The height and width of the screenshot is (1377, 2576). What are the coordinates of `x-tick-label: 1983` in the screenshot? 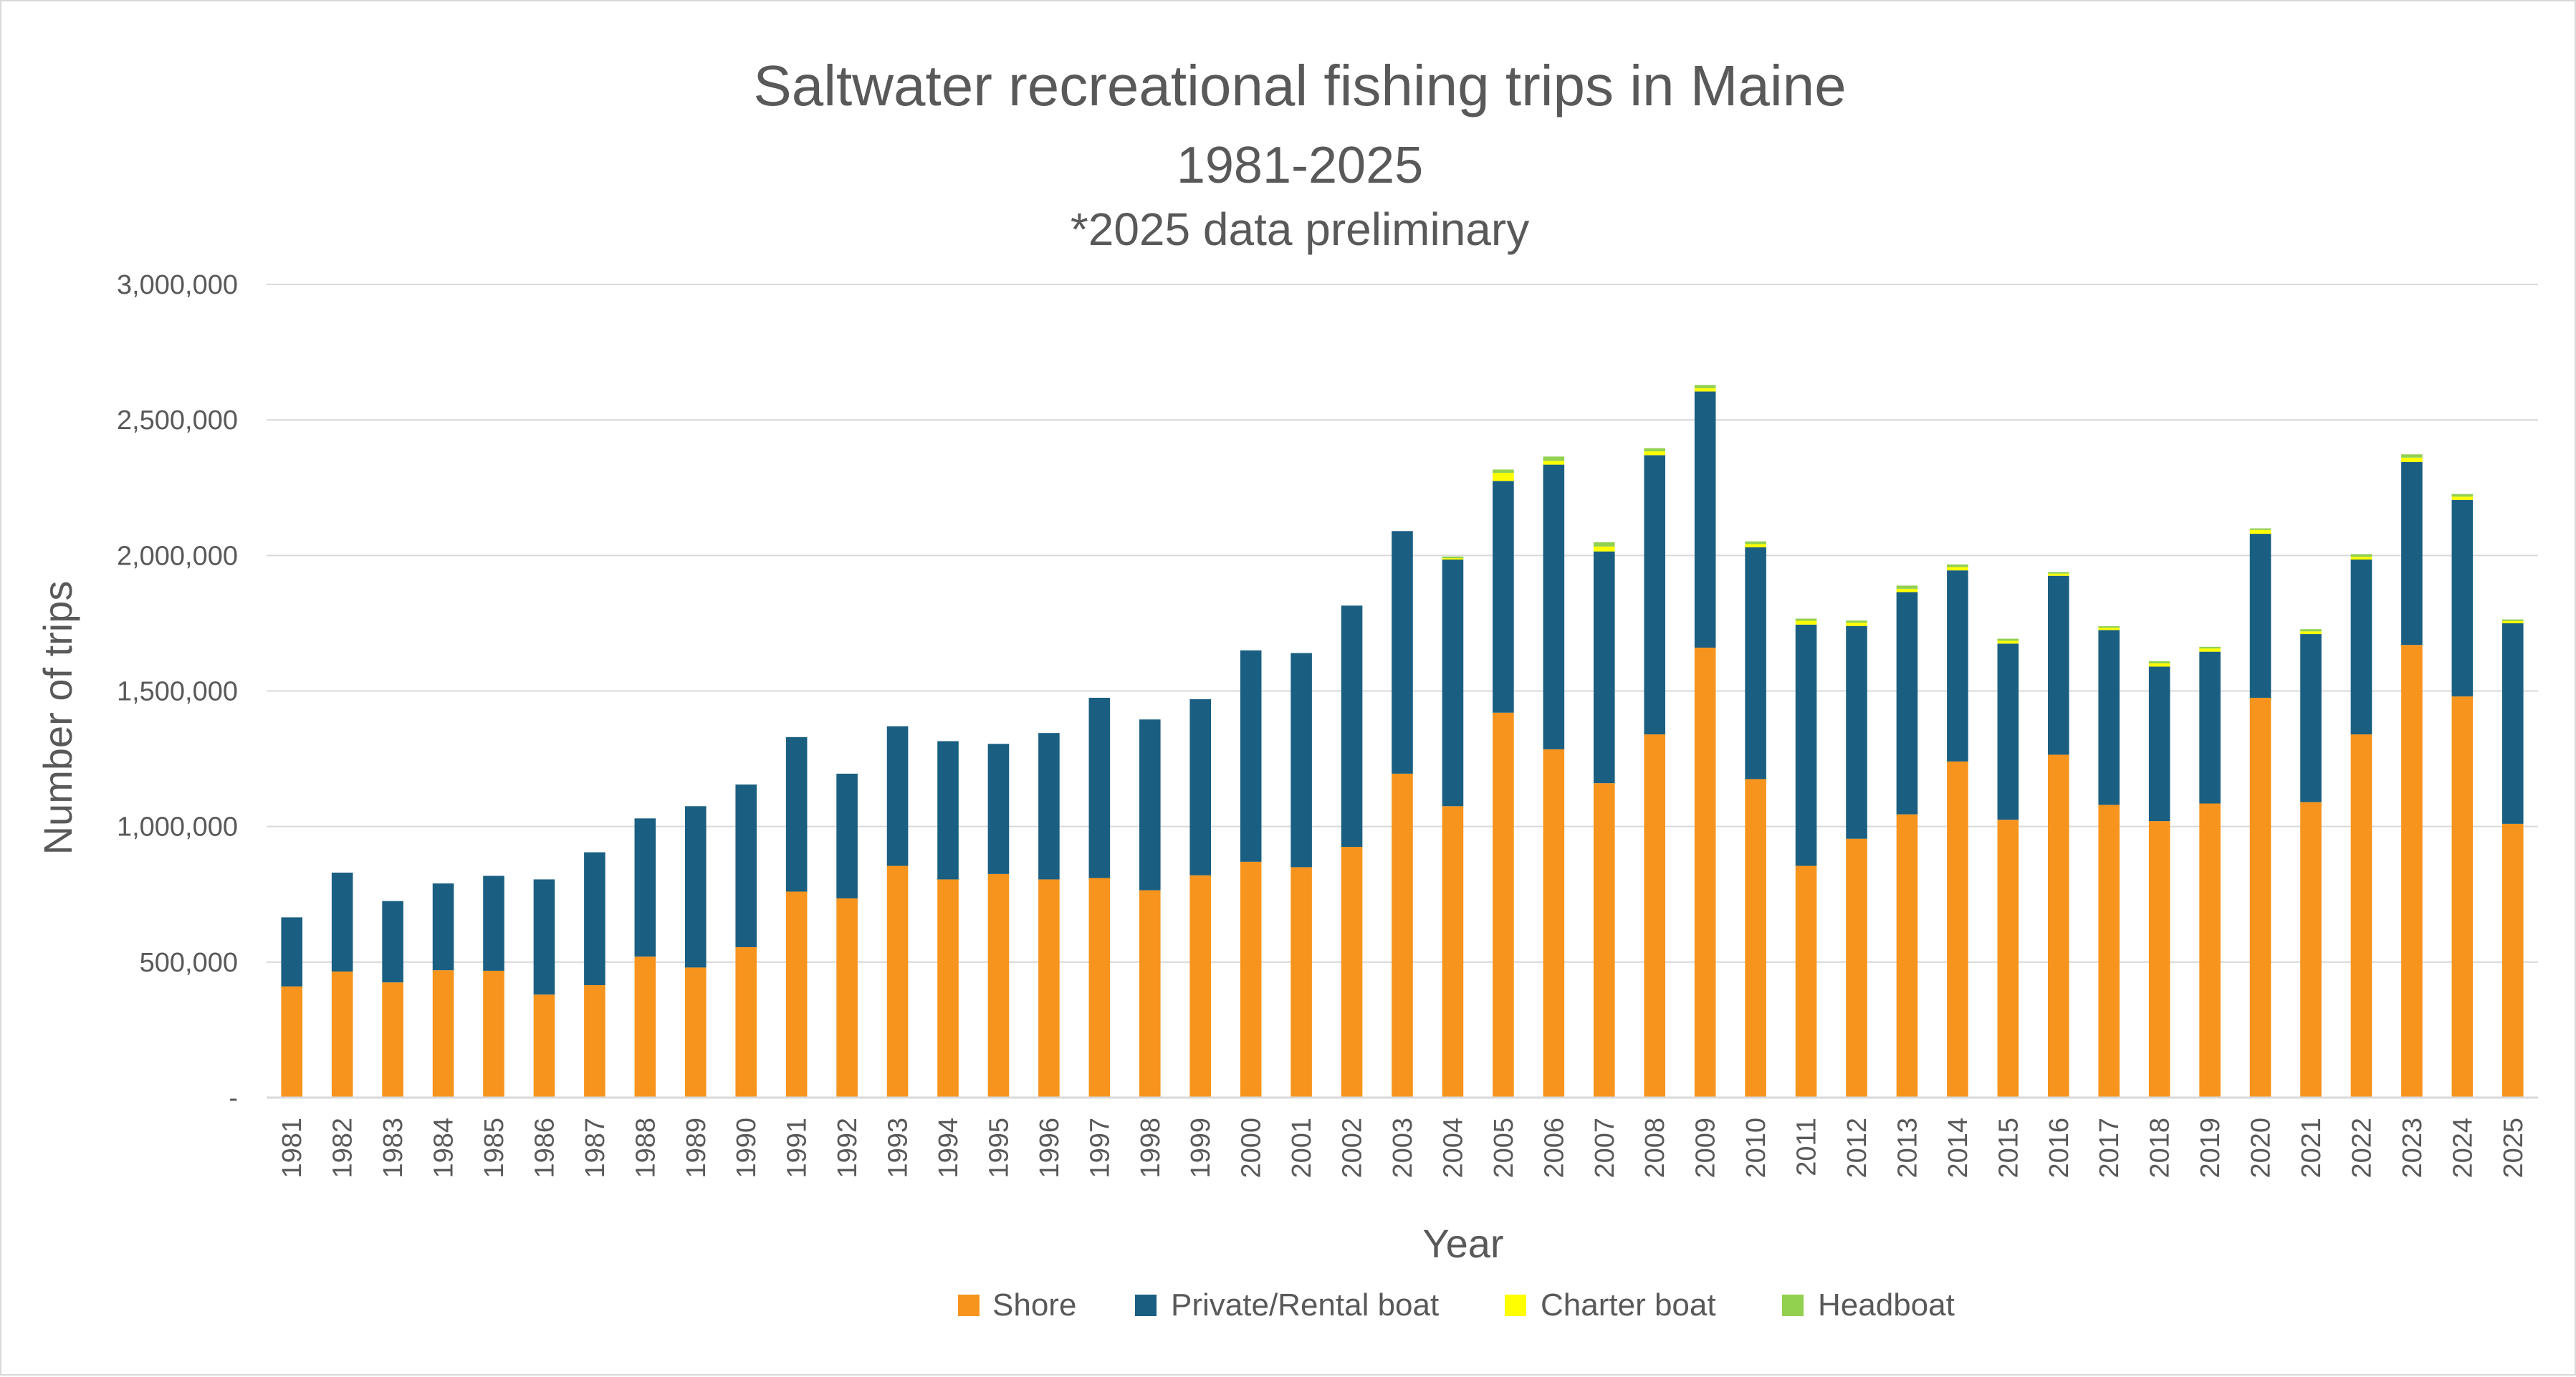 It's located at (393, 1149).